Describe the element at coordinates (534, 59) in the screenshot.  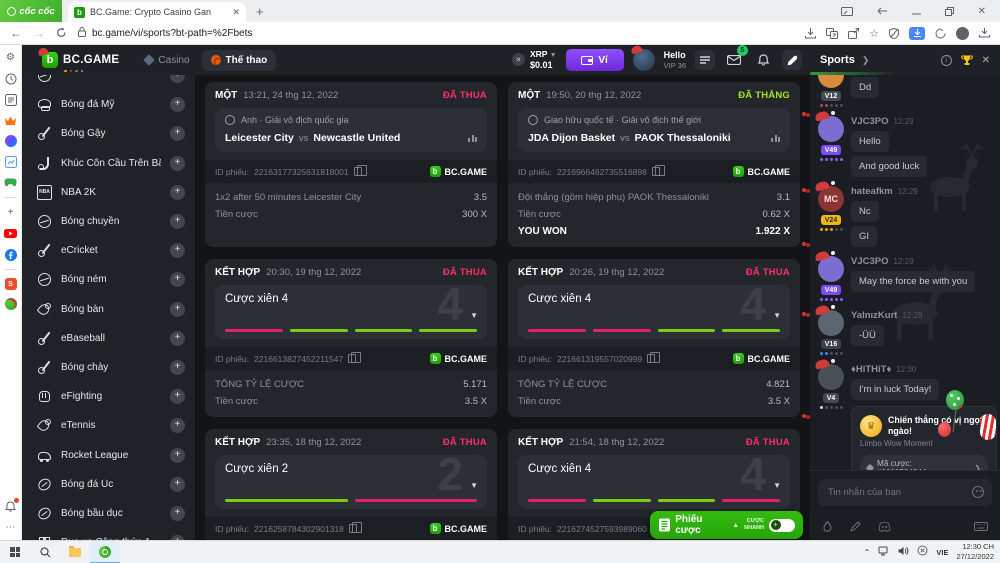
I see `currency-selector: ✕ XRP ▼ $0.01` at that location.